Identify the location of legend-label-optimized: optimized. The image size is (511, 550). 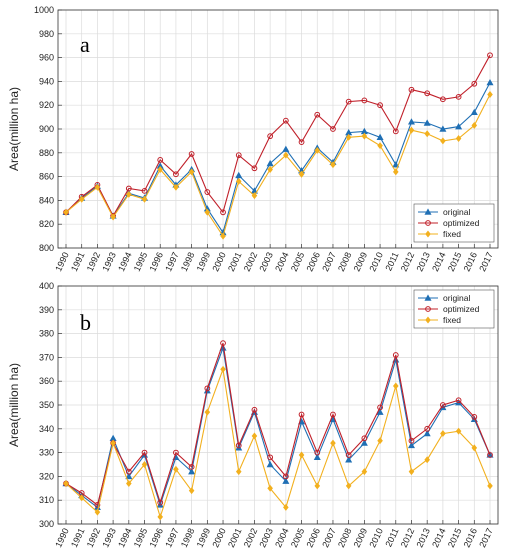
(461, 223).